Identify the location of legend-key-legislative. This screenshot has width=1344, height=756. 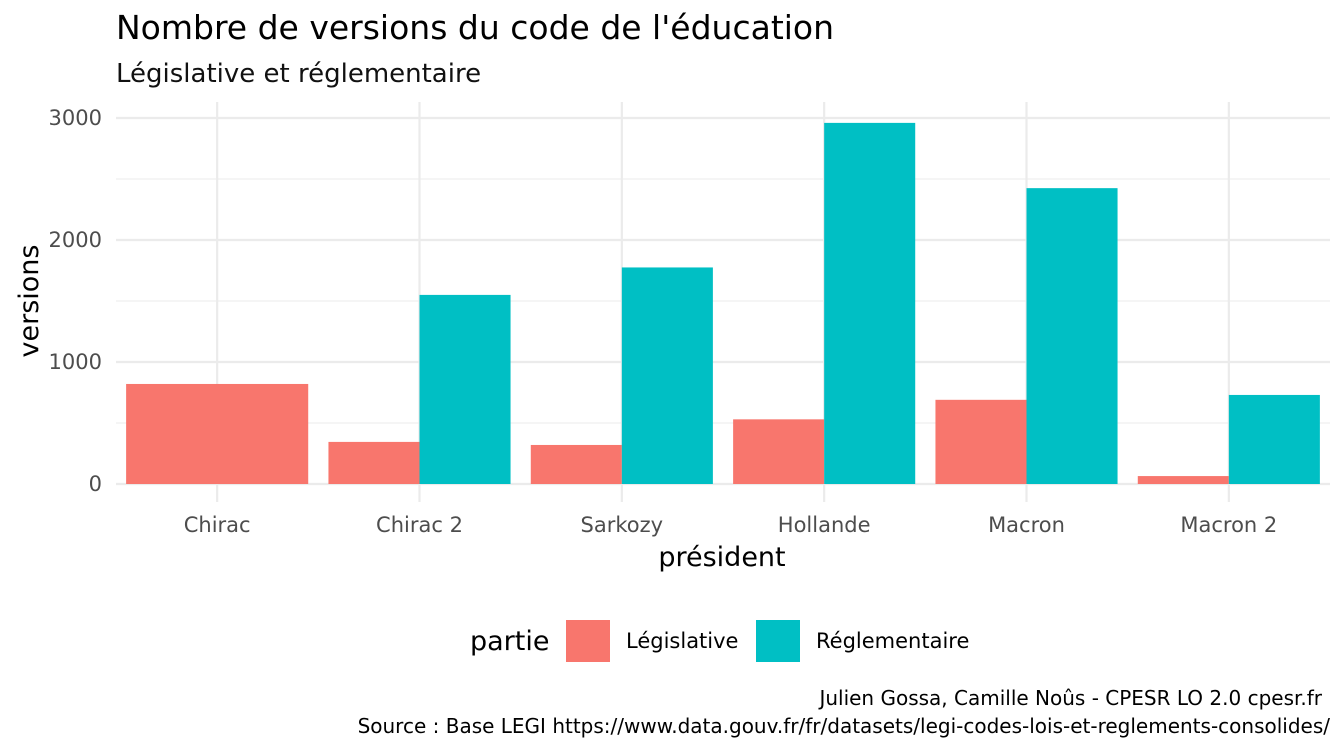
(588, 641).